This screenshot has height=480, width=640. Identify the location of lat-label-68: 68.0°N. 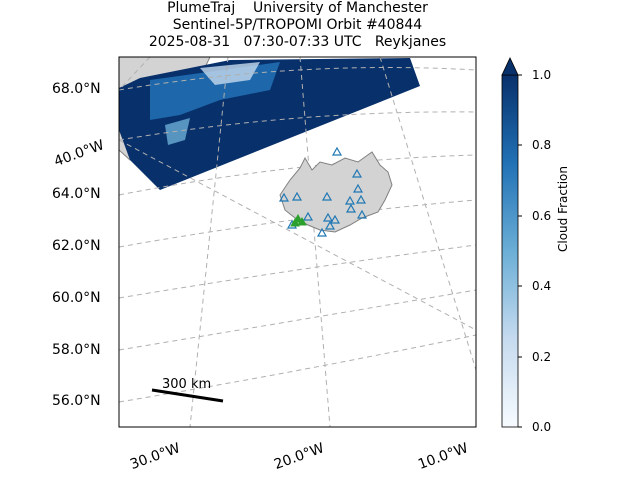
(76, 89).